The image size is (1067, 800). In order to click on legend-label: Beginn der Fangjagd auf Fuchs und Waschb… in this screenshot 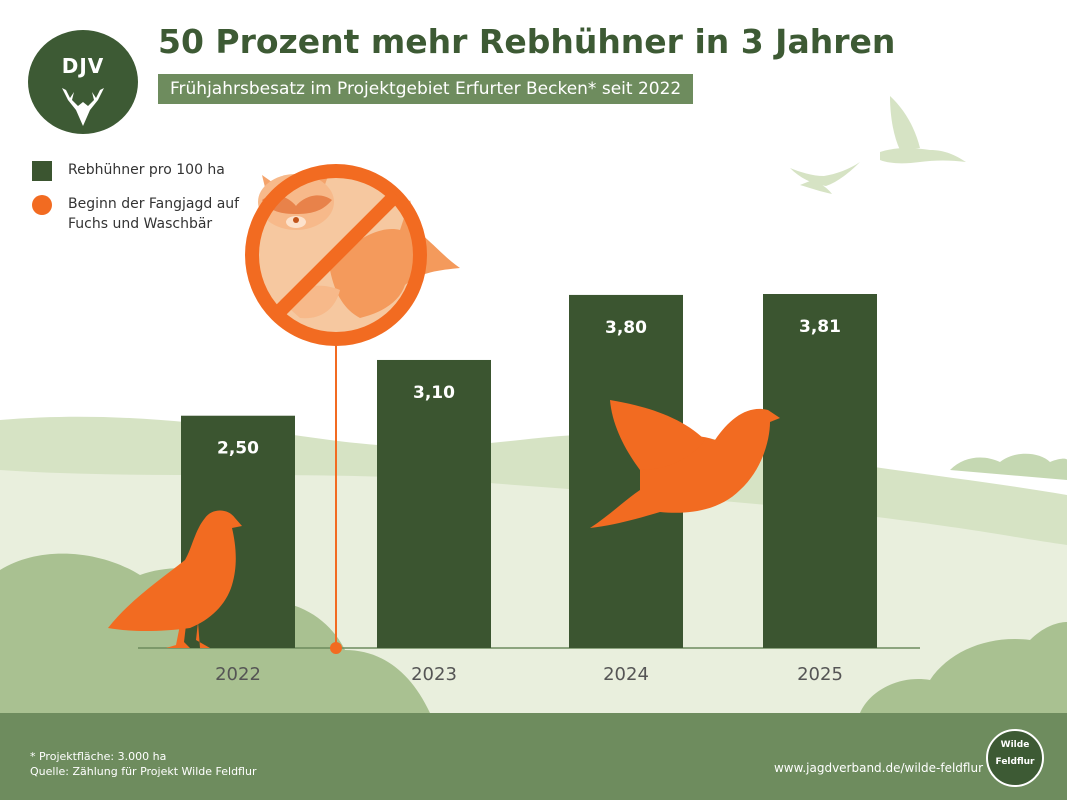, I will do `click(154, 214)`.